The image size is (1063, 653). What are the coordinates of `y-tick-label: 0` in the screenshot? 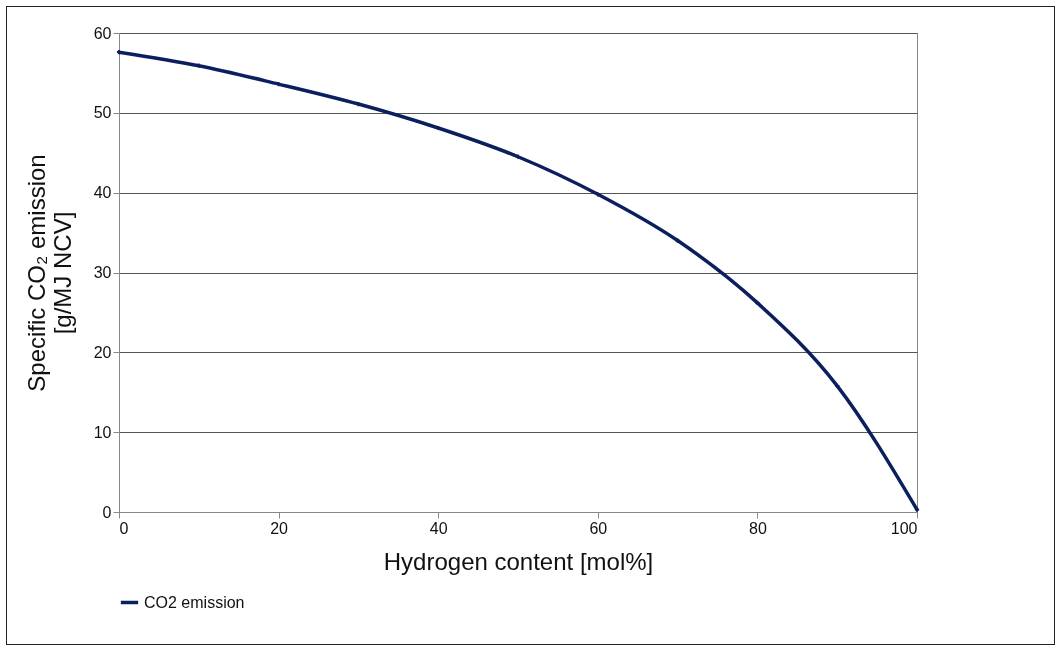 It's located at (107, 512).